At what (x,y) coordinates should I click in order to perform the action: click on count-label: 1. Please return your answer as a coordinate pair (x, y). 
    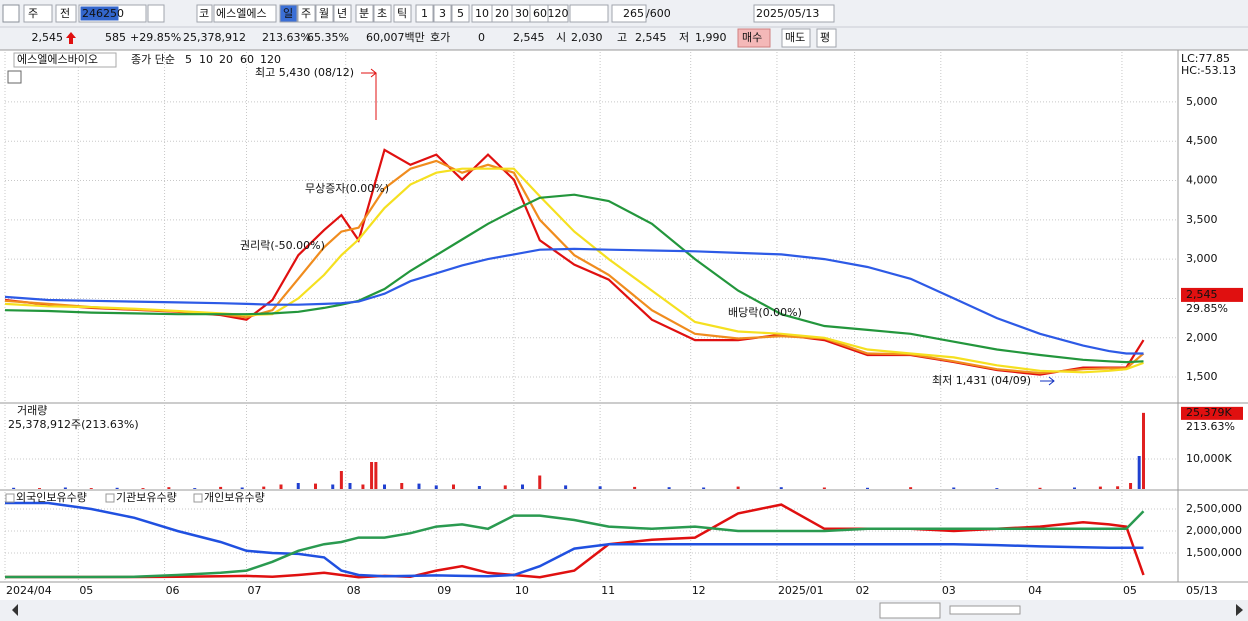
    Looking at the image, I should click on (424, 13).